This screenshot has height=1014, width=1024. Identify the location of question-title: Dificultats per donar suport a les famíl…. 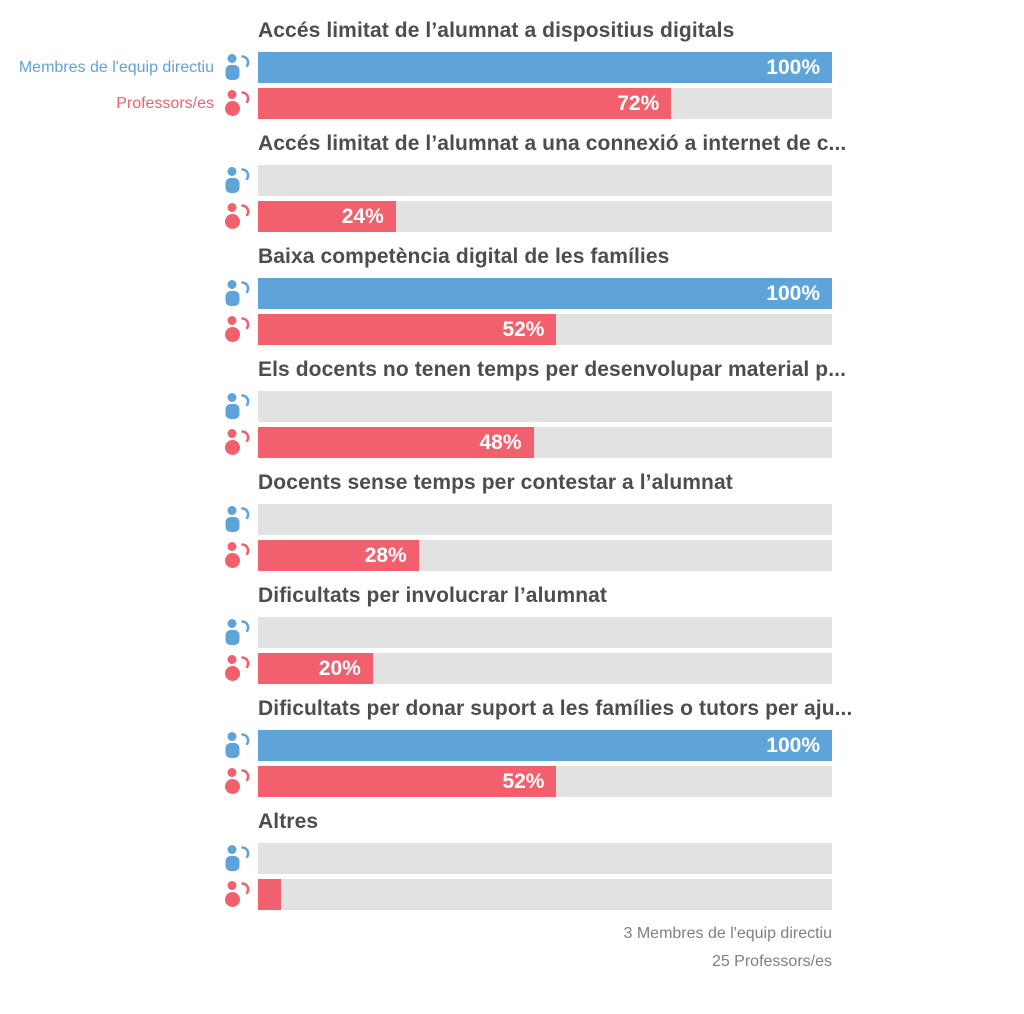
(555, 708).